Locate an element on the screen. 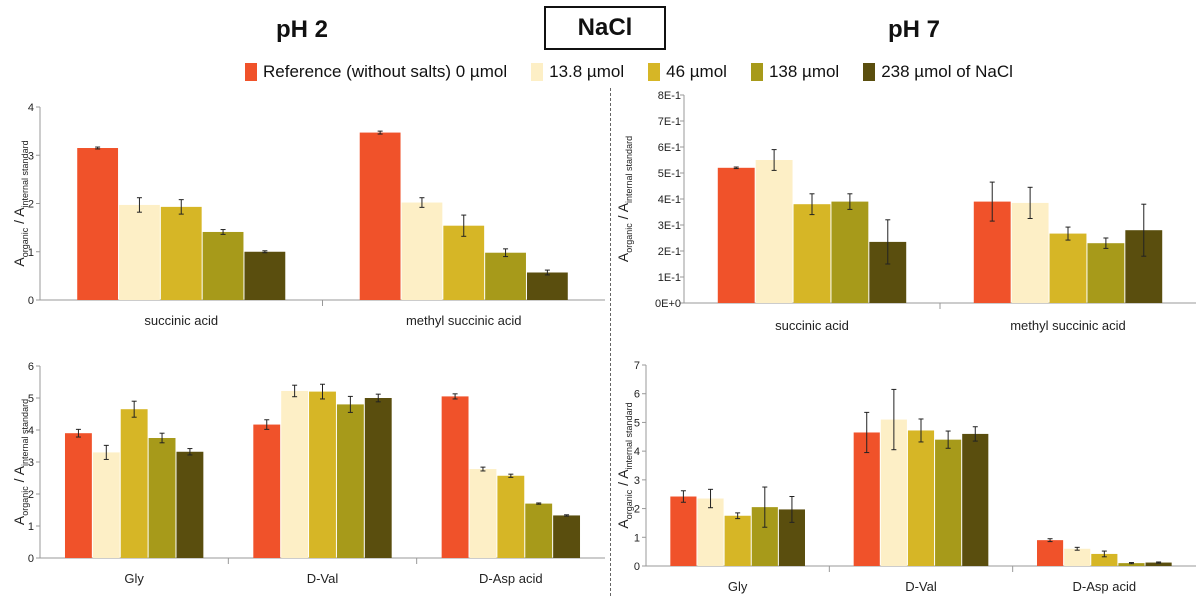  panel1-ytick-label-1: 1 is located at coordinates (31, 253).